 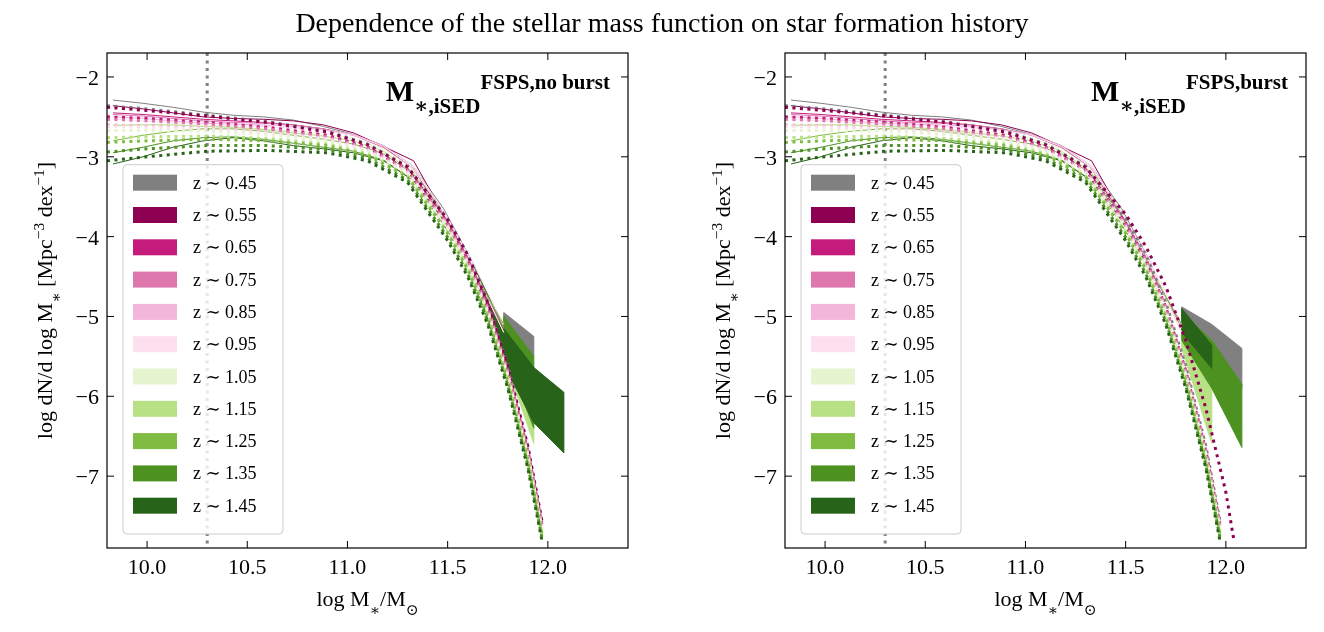 I want to click on chart-title: Dependence of the stellar mass function on star formation history, so click(x=662, y=22).